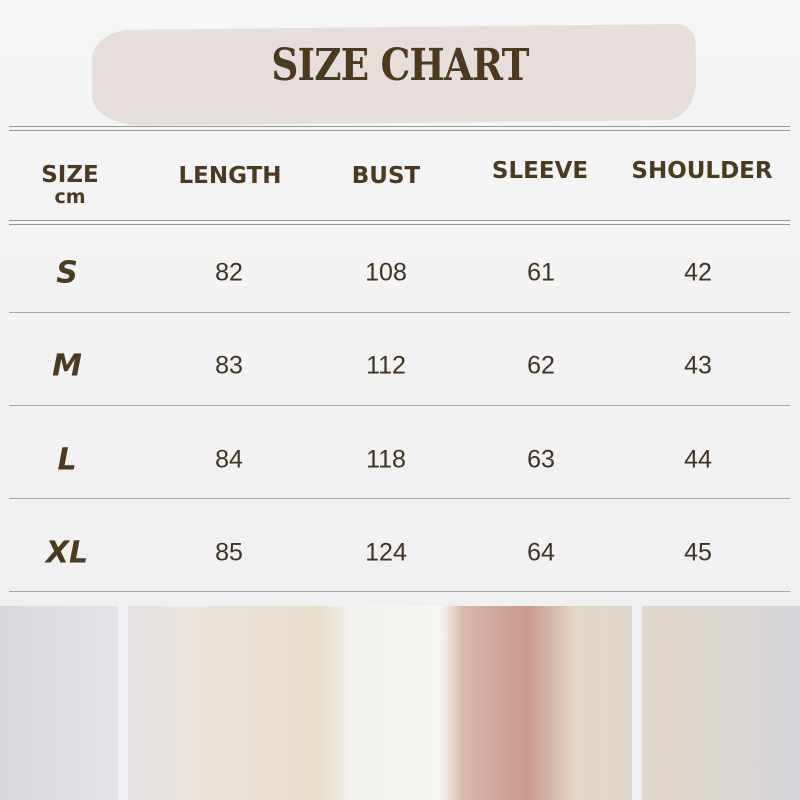 Image resolution: width=800 pixels, height=800 pixels. Describe the element at coordinates (698, 365) in the screenshot. I see `cell-shoulder: 43` at that location.